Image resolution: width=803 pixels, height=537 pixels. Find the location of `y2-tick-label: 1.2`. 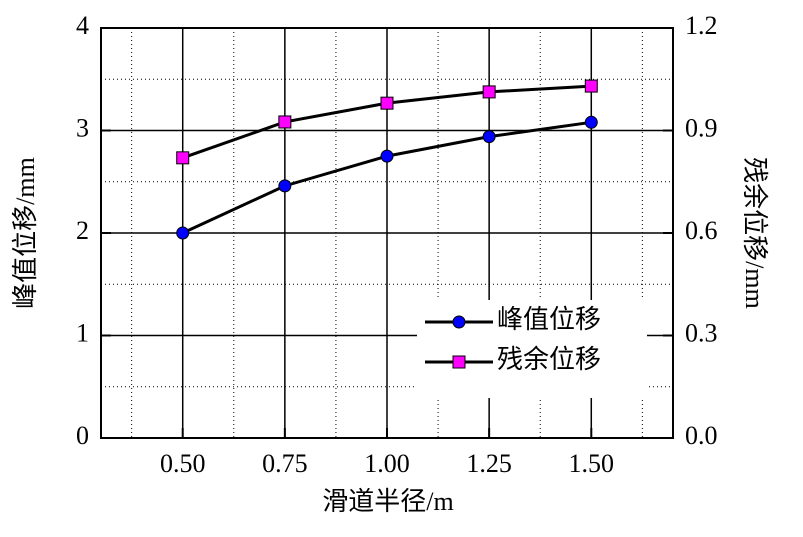

y2-tick-label: 1.2 is located at coordinates (701, 25).